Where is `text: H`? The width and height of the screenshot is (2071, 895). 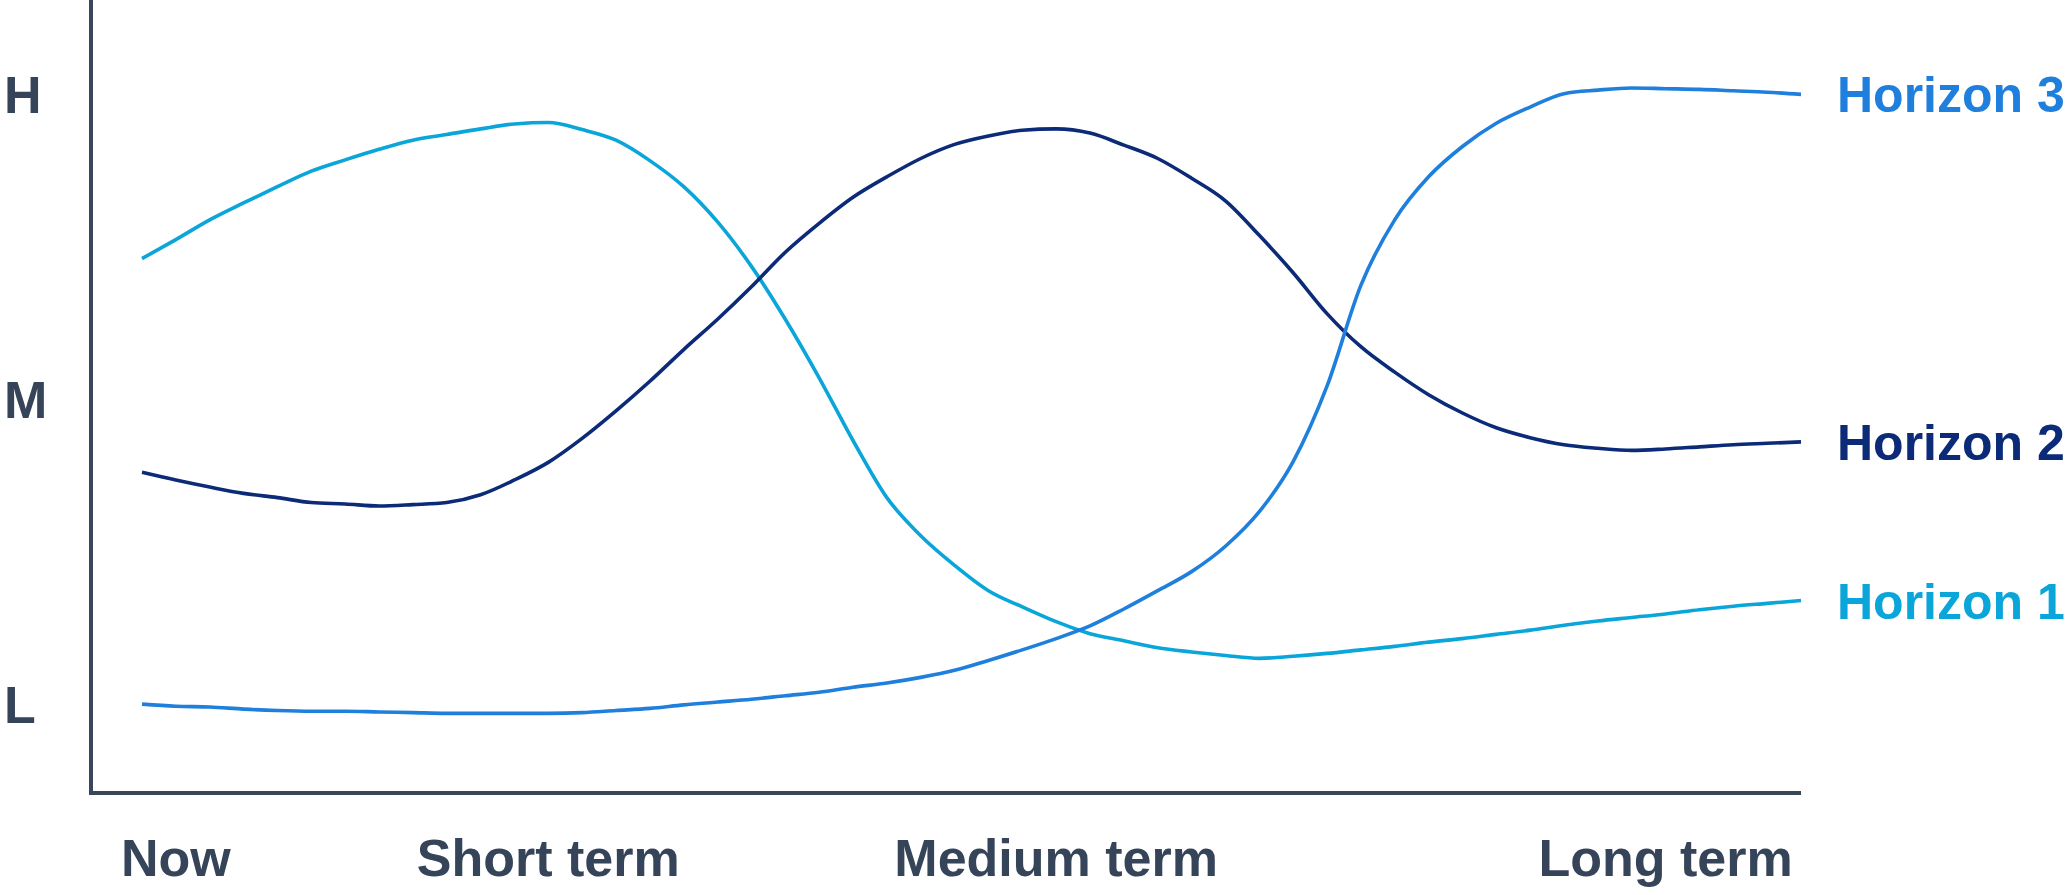
text: H is located at coordinates (23, 94).